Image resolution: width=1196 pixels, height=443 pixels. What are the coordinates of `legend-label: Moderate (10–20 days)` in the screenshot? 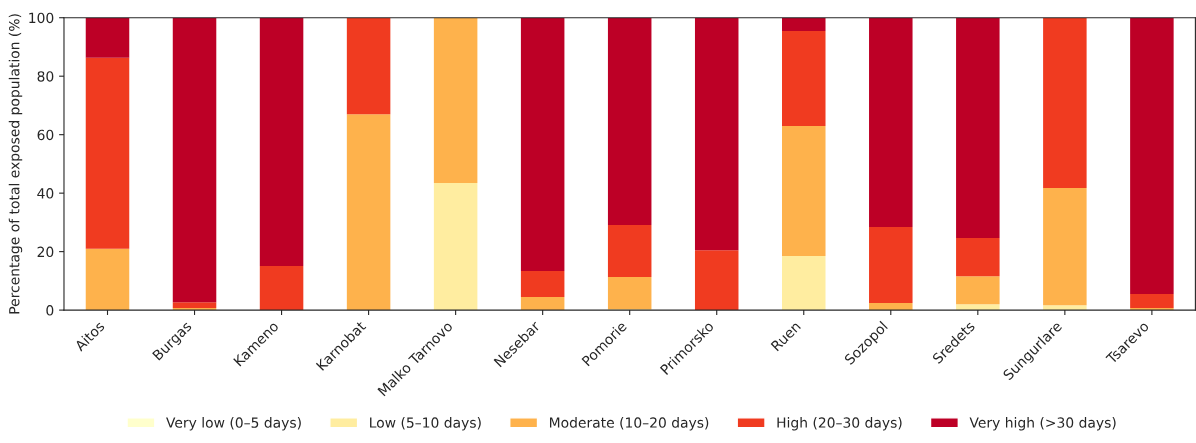 It's located at (629, 424).